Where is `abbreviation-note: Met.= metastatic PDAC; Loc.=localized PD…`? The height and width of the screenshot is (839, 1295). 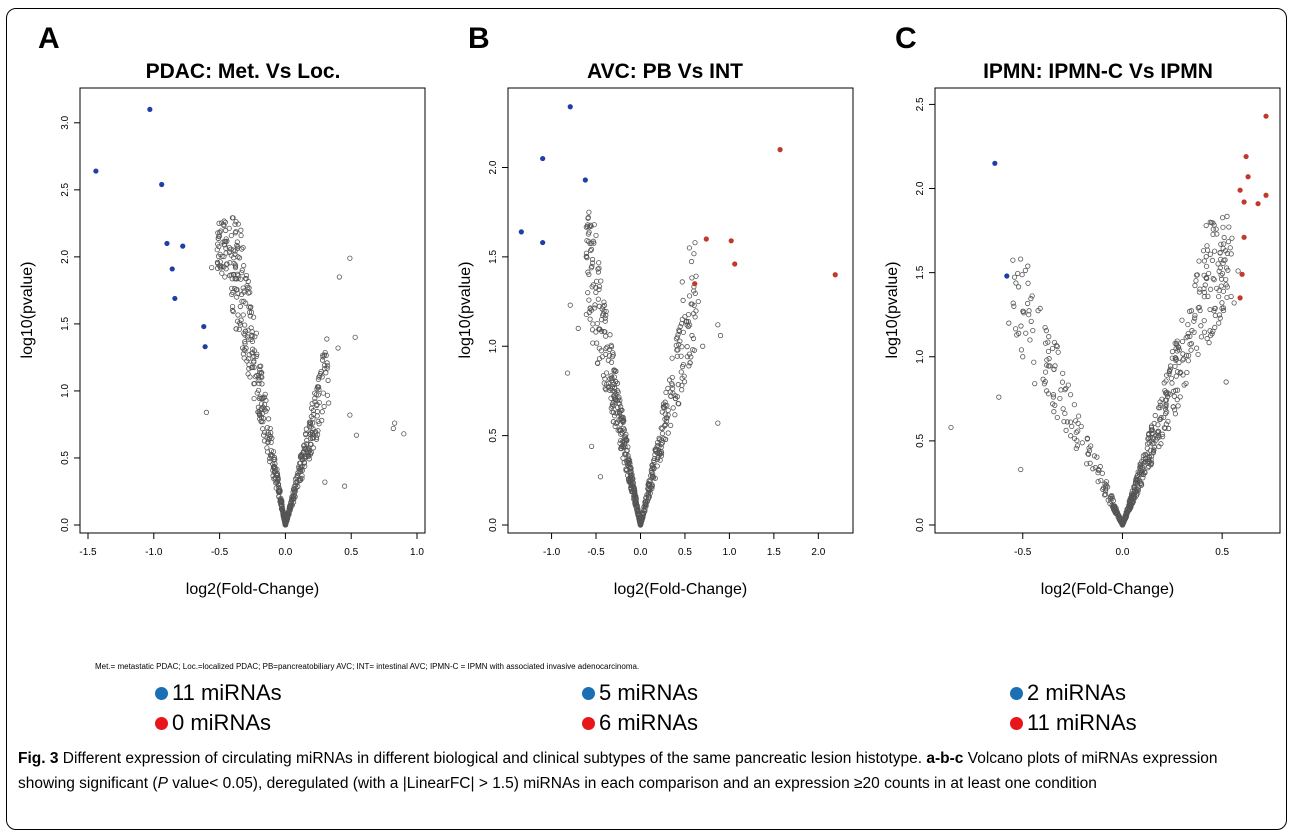
abbreviation-note: Met.= metastatic PDAC; Loc.=localized PD… is located at coordinates (367, 666).